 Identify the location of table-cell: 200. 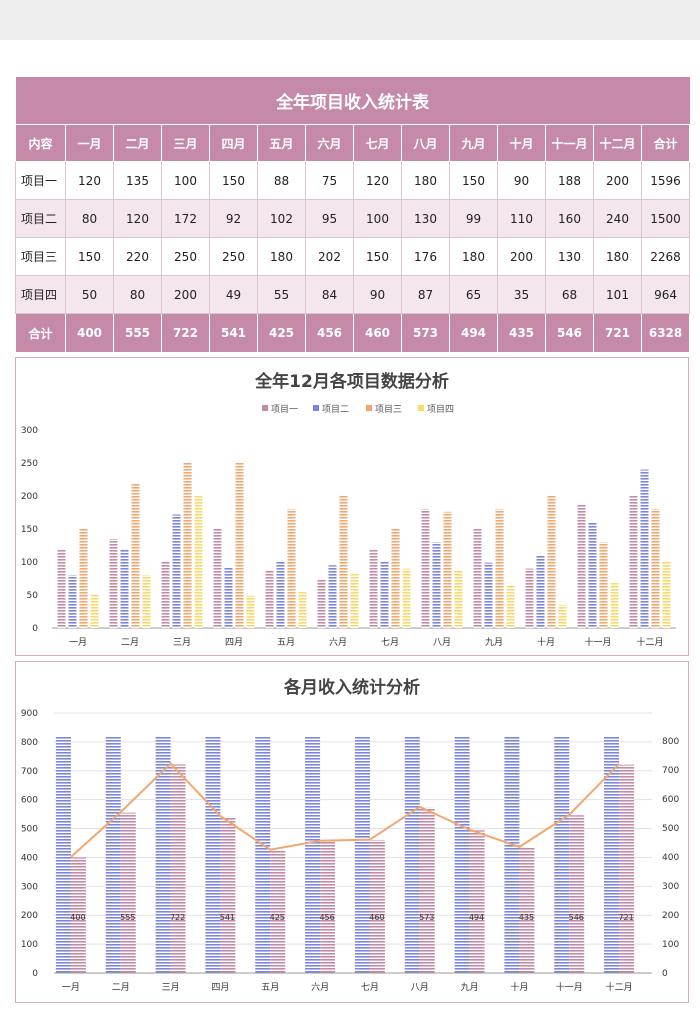
(617, 180).